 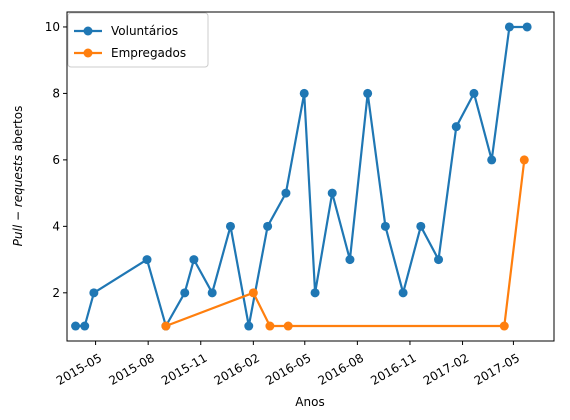 I want to click on x-tick-label-9: 2017-05, so click(x=497, y=369).